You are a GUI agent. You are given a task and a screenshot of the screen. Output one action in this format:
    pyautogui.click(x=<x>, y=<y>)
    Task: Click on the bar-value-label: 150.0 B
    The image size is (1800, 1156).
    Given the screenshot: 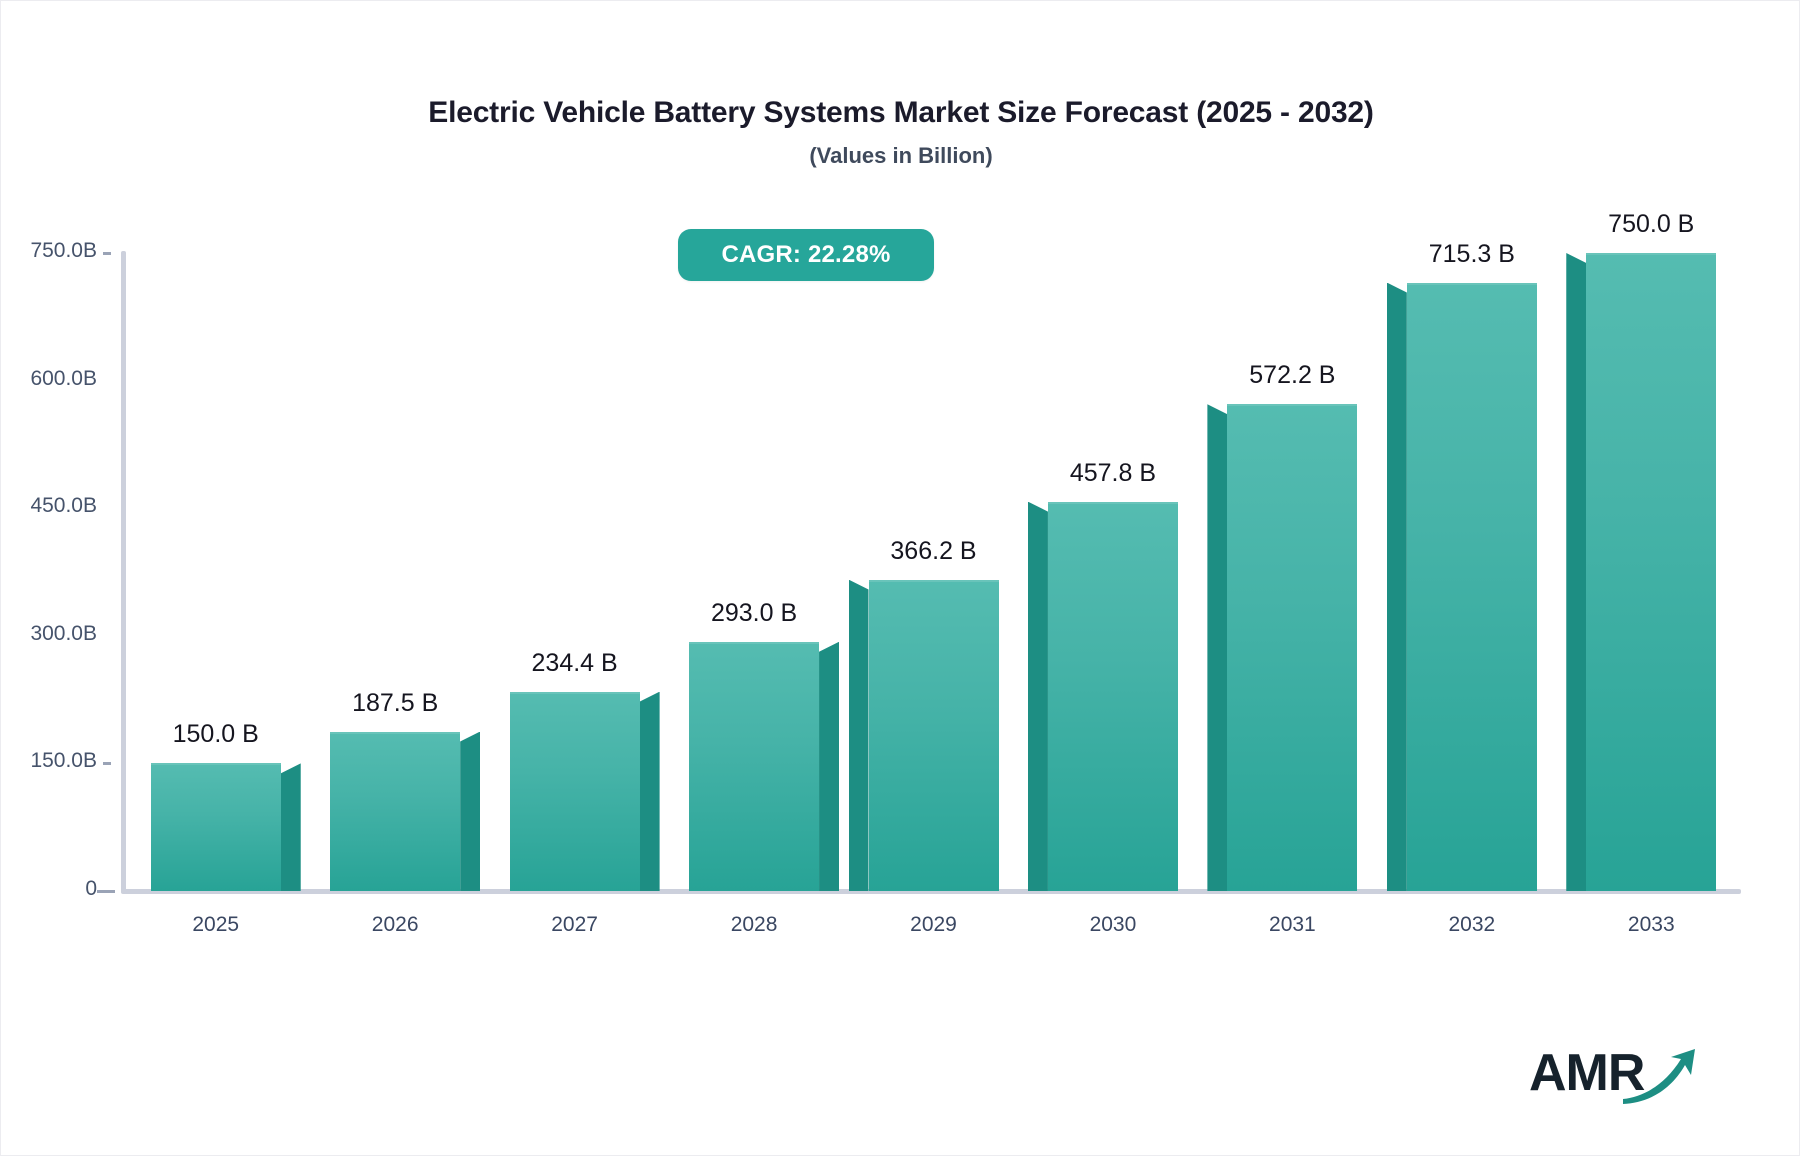 What is the action you would take?
    pyautogui.click(x=215, y=734)
    